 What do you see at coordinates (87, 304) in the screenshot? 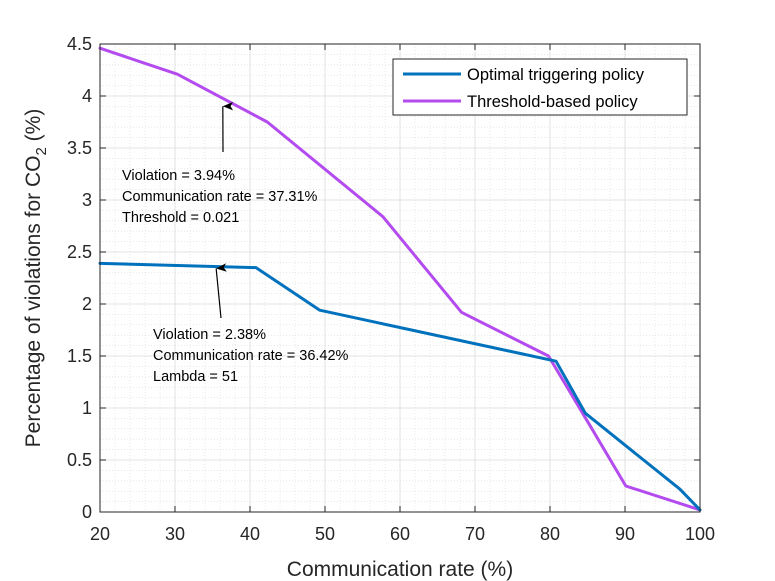
I see `y-tick-label: 2` at bounding box center [87, 304].